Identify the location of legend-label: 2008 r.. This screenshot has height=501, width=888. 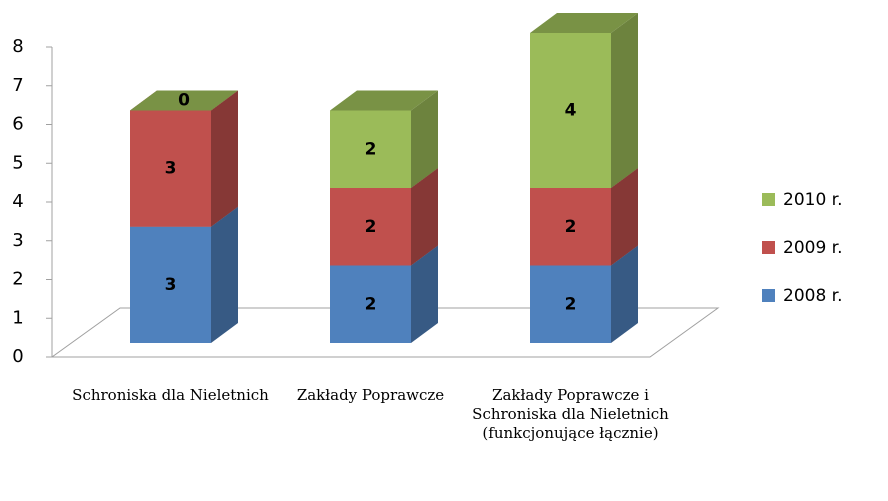
(813, 296).